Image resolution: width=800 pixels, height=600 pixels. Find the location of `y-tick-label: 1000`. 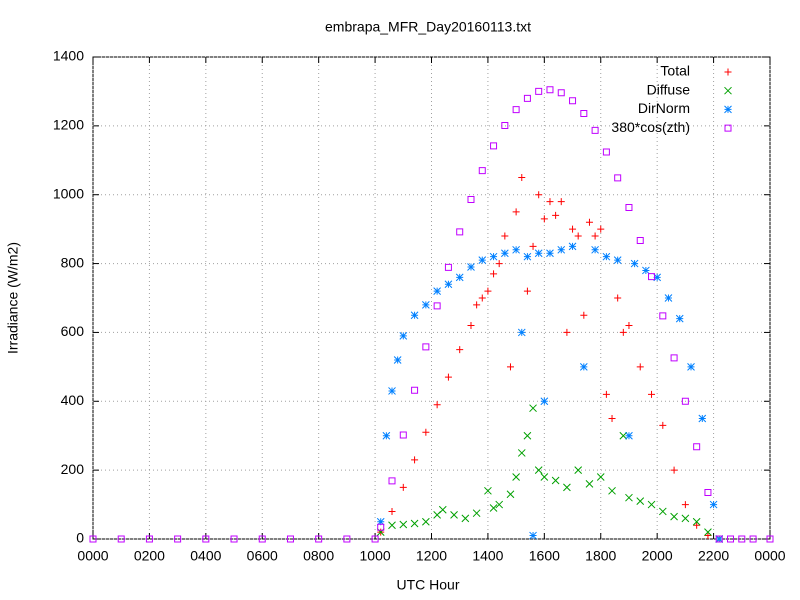

y-tick-label: 1000 is located at coordinates (68, 193).